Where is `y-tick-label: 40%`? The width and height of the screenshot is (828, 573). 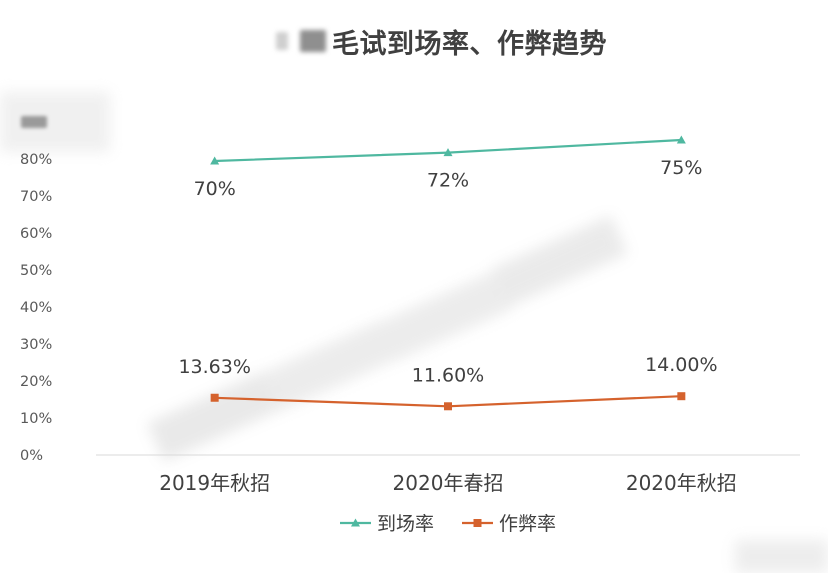
y-tick-label: 40% is located at coordinates (36, 308).